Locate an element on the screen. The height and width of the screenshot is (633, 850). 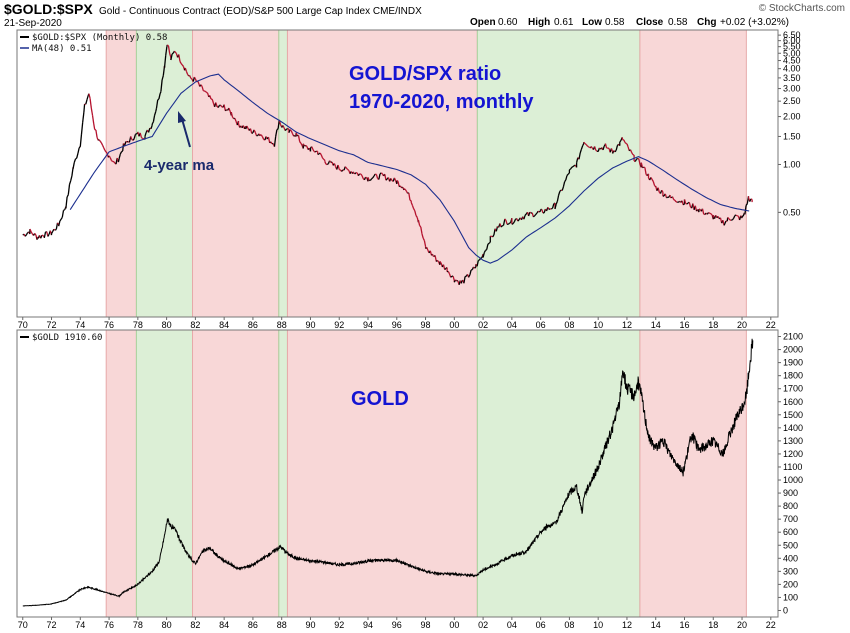
ratio-ytick-label: 2.50 is located at coordinates (792, 101).